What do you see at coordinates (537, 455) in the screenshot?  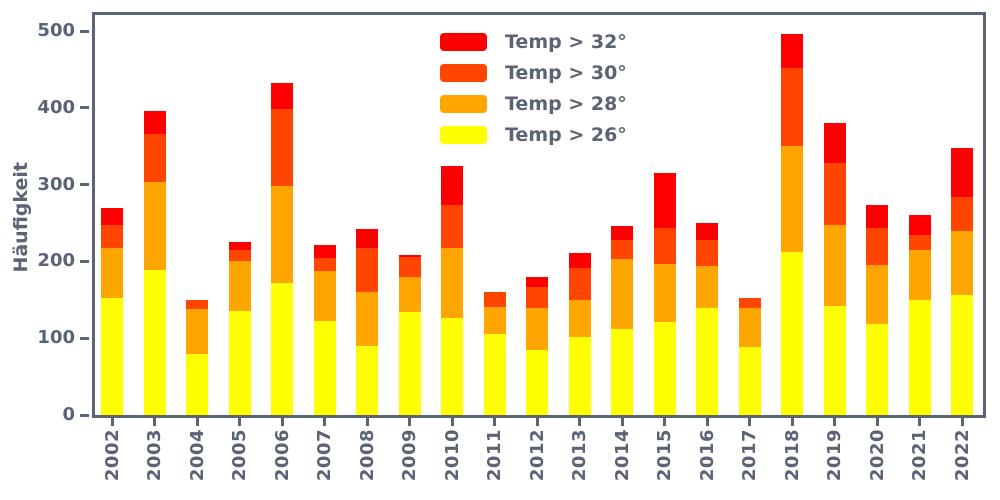 I see `x-tick-label-text: 2012` at bounding box center [537, 455].